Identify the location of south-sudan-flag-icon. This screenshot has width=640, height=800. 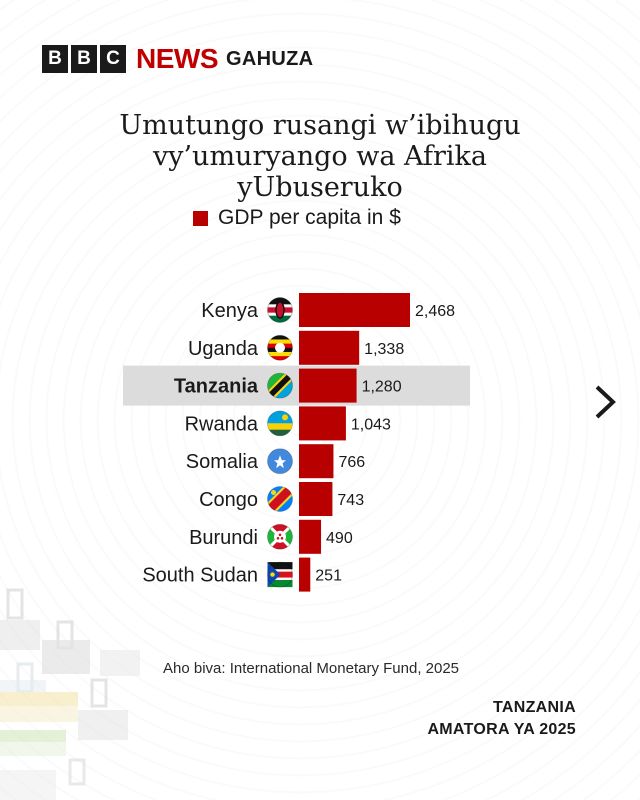
(280, 575).